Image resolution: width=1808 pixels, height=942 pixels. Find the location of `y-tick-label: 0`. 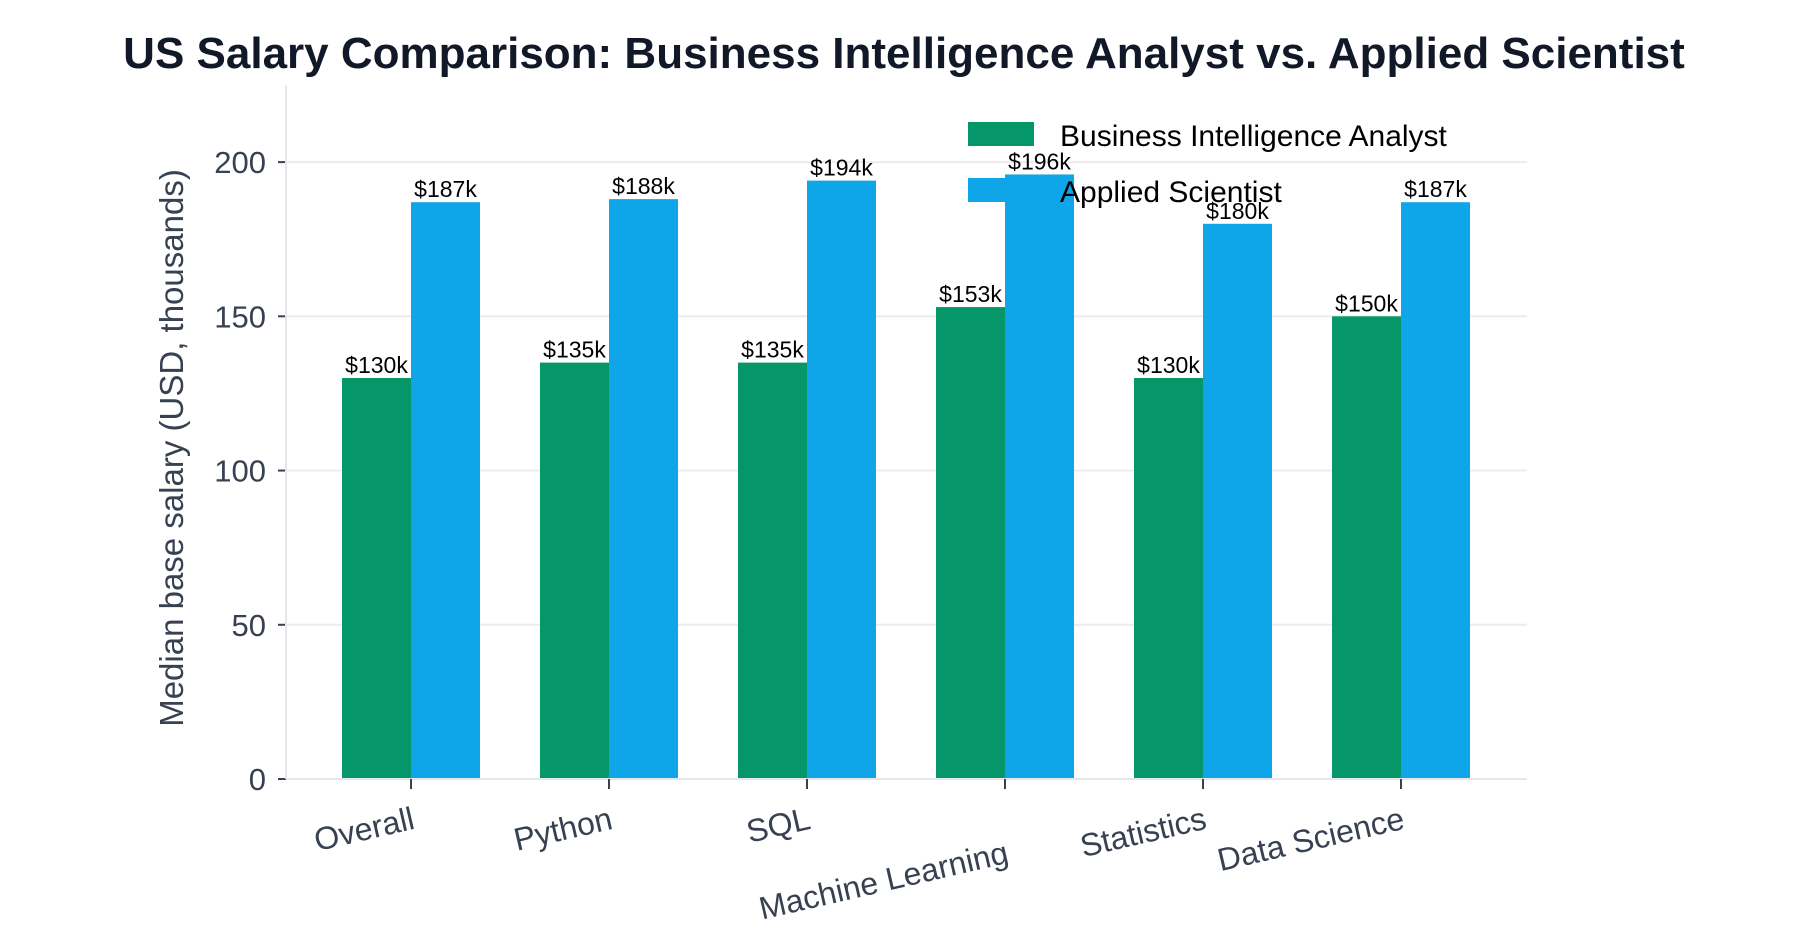

y-tick-label: 0 is located at coordinates (257, 779).